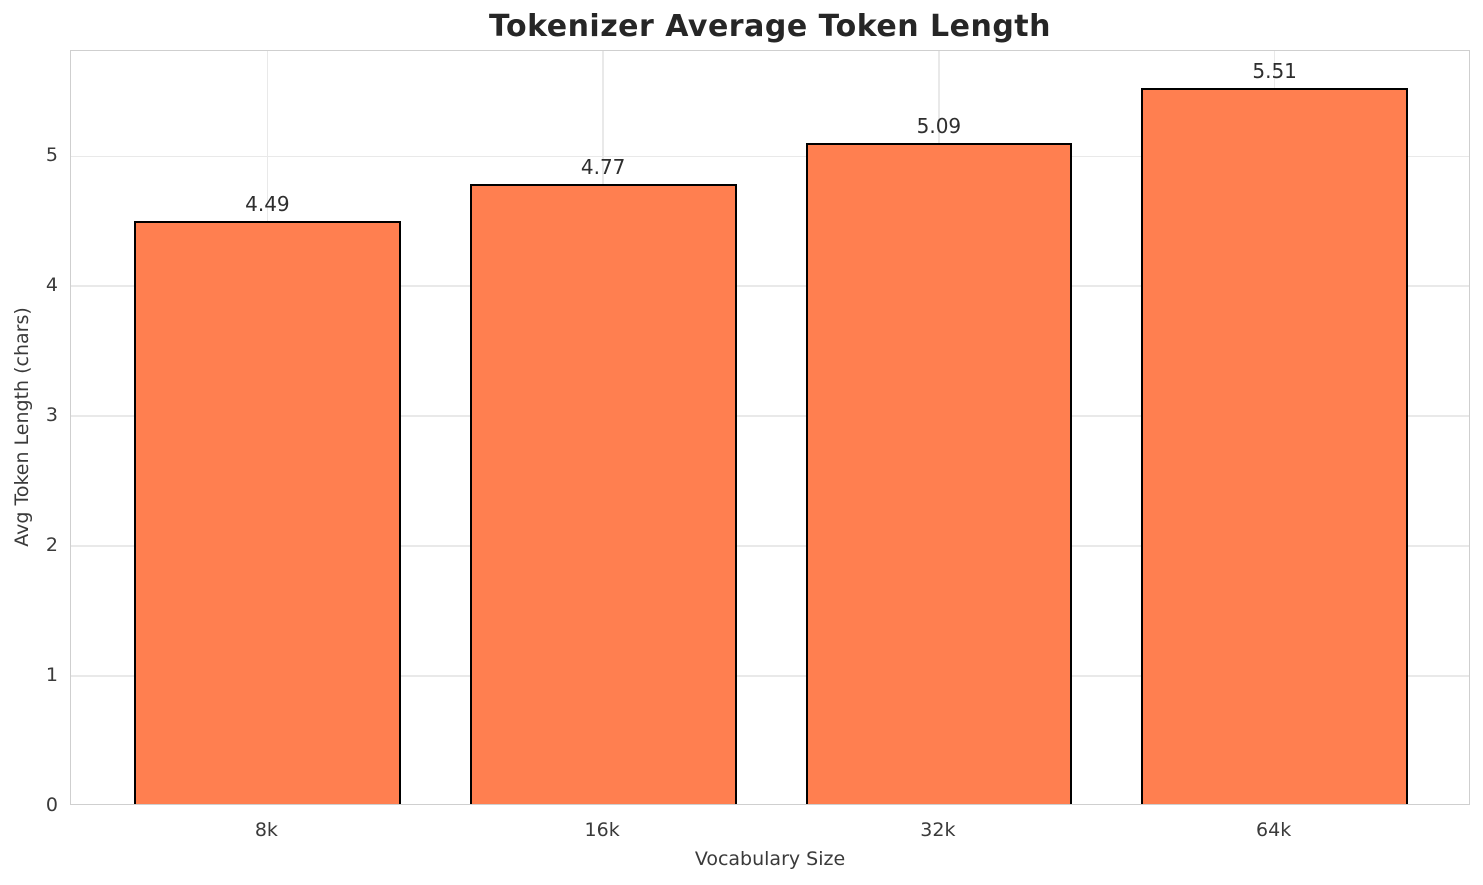 This screenshot has height=885, width=1483. I want to click on x-tick-label: 32k, so click(938, 830).